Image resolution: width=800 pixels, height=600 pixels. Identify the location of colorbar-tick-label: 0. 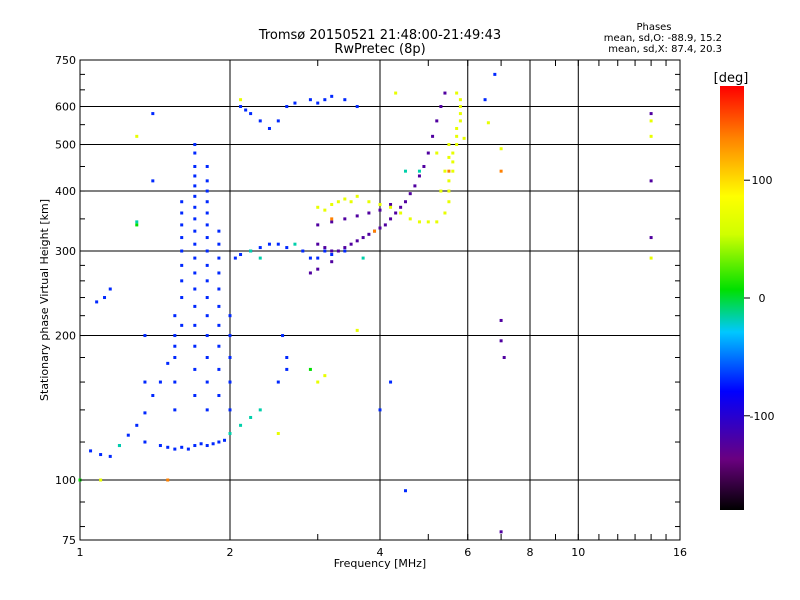
(762, 298).